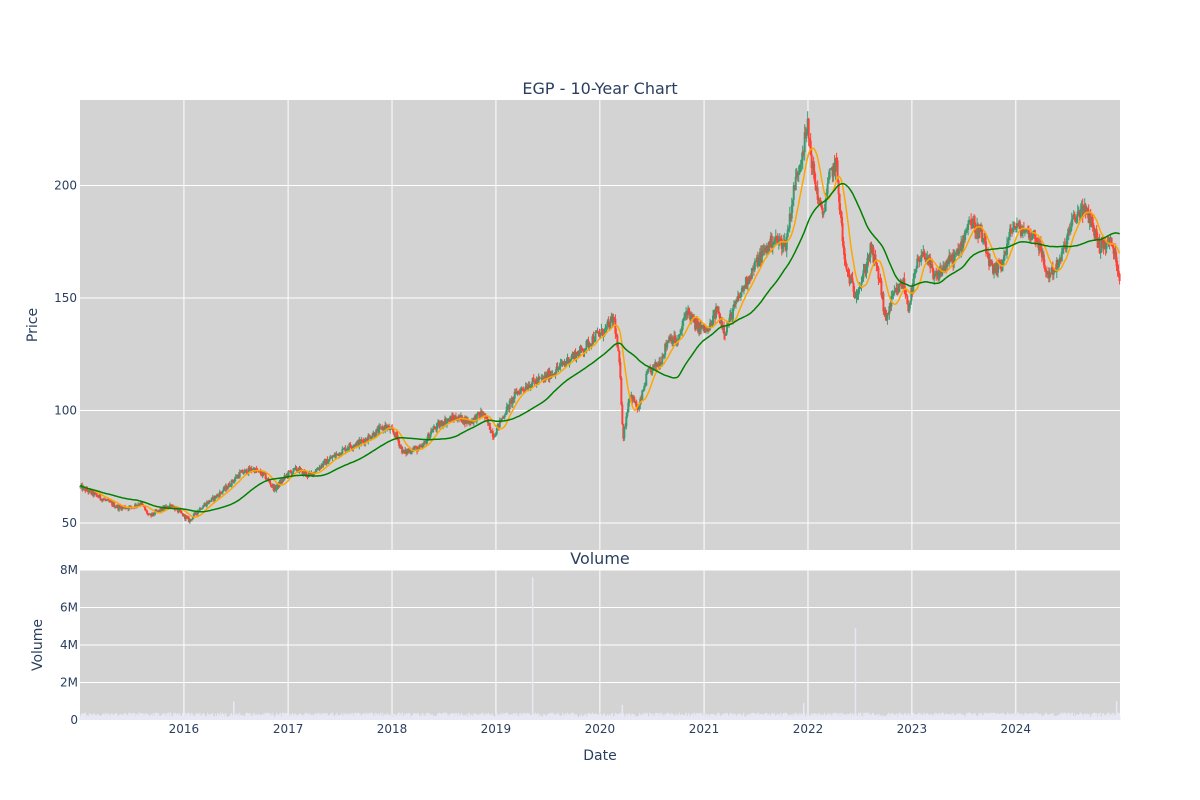  I want to click on volume-x-axis-ticks: 2016 2017 2018 2019 2020 2021 2022 2023 2024, so click(600, 729).